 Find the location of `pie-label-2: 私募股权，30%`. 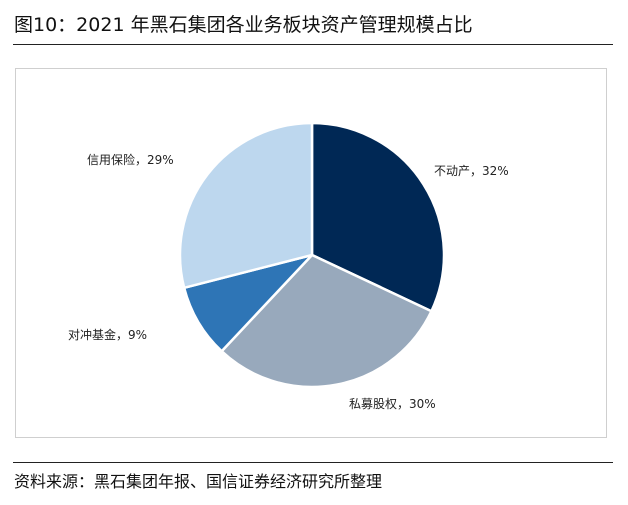

pie-label-2: 私募股权，30% is located at coordinates (392, 404).